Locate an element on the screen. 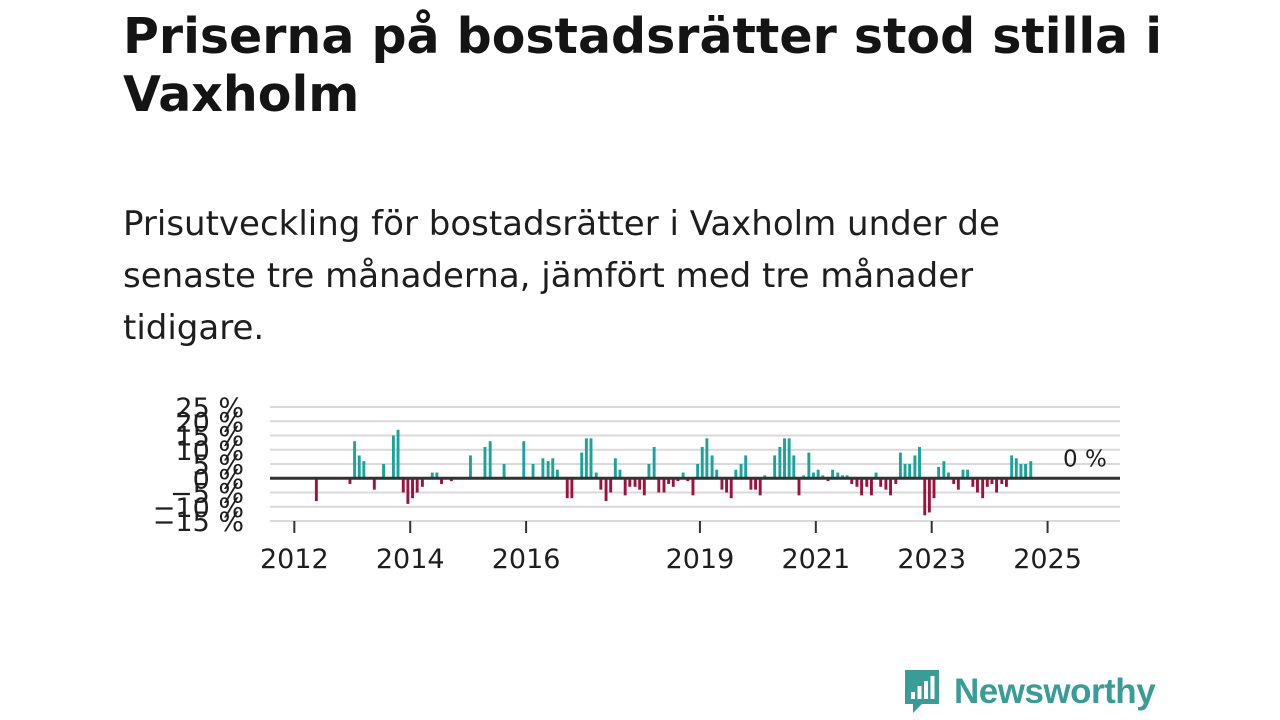 The image size is (1280, 720). x-tick-label: 2012 is located at coordinates (294, 559).